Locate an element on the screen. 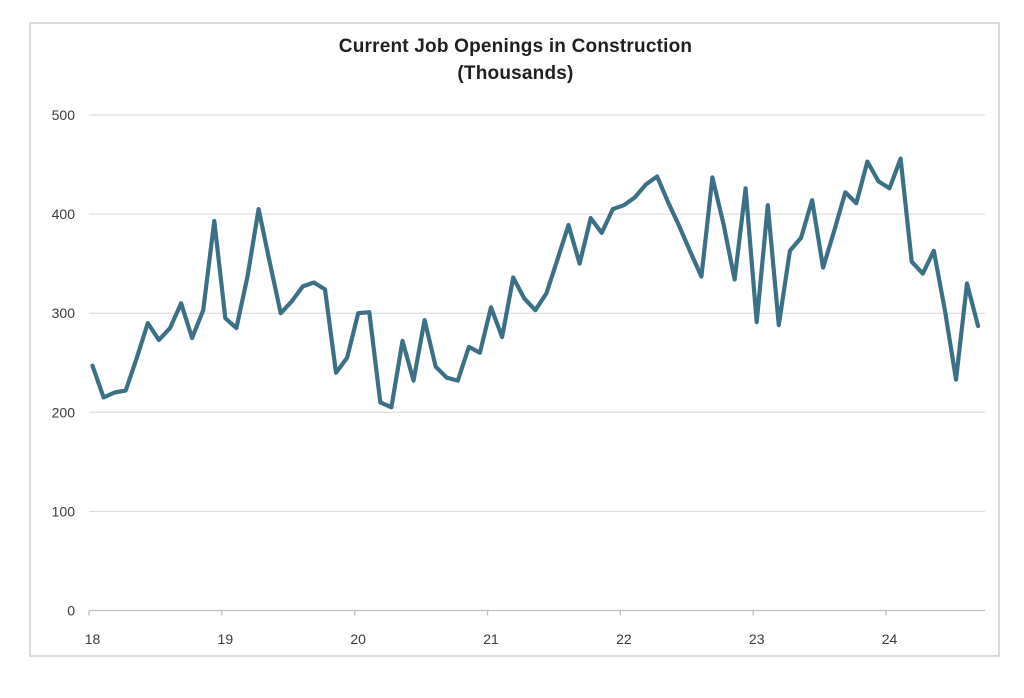  y-axis-label-500: 500 is located at coordinates (64, 115).